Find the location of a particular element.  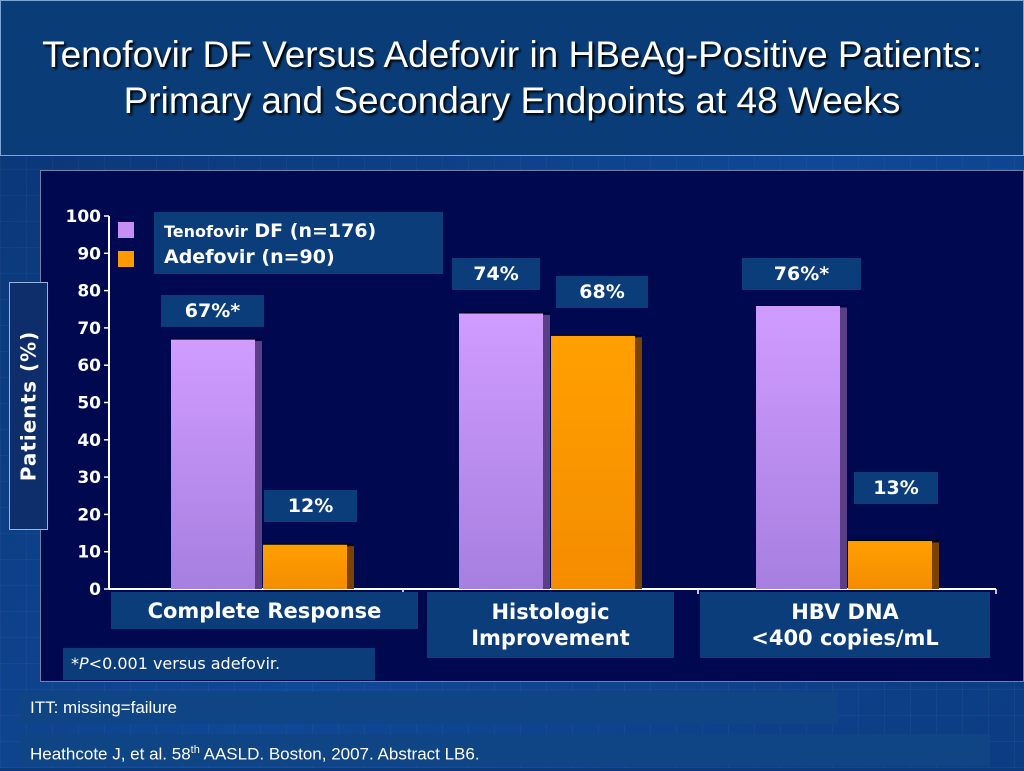

category-label-line: HBV DNA is located at coordinates (845, 612).